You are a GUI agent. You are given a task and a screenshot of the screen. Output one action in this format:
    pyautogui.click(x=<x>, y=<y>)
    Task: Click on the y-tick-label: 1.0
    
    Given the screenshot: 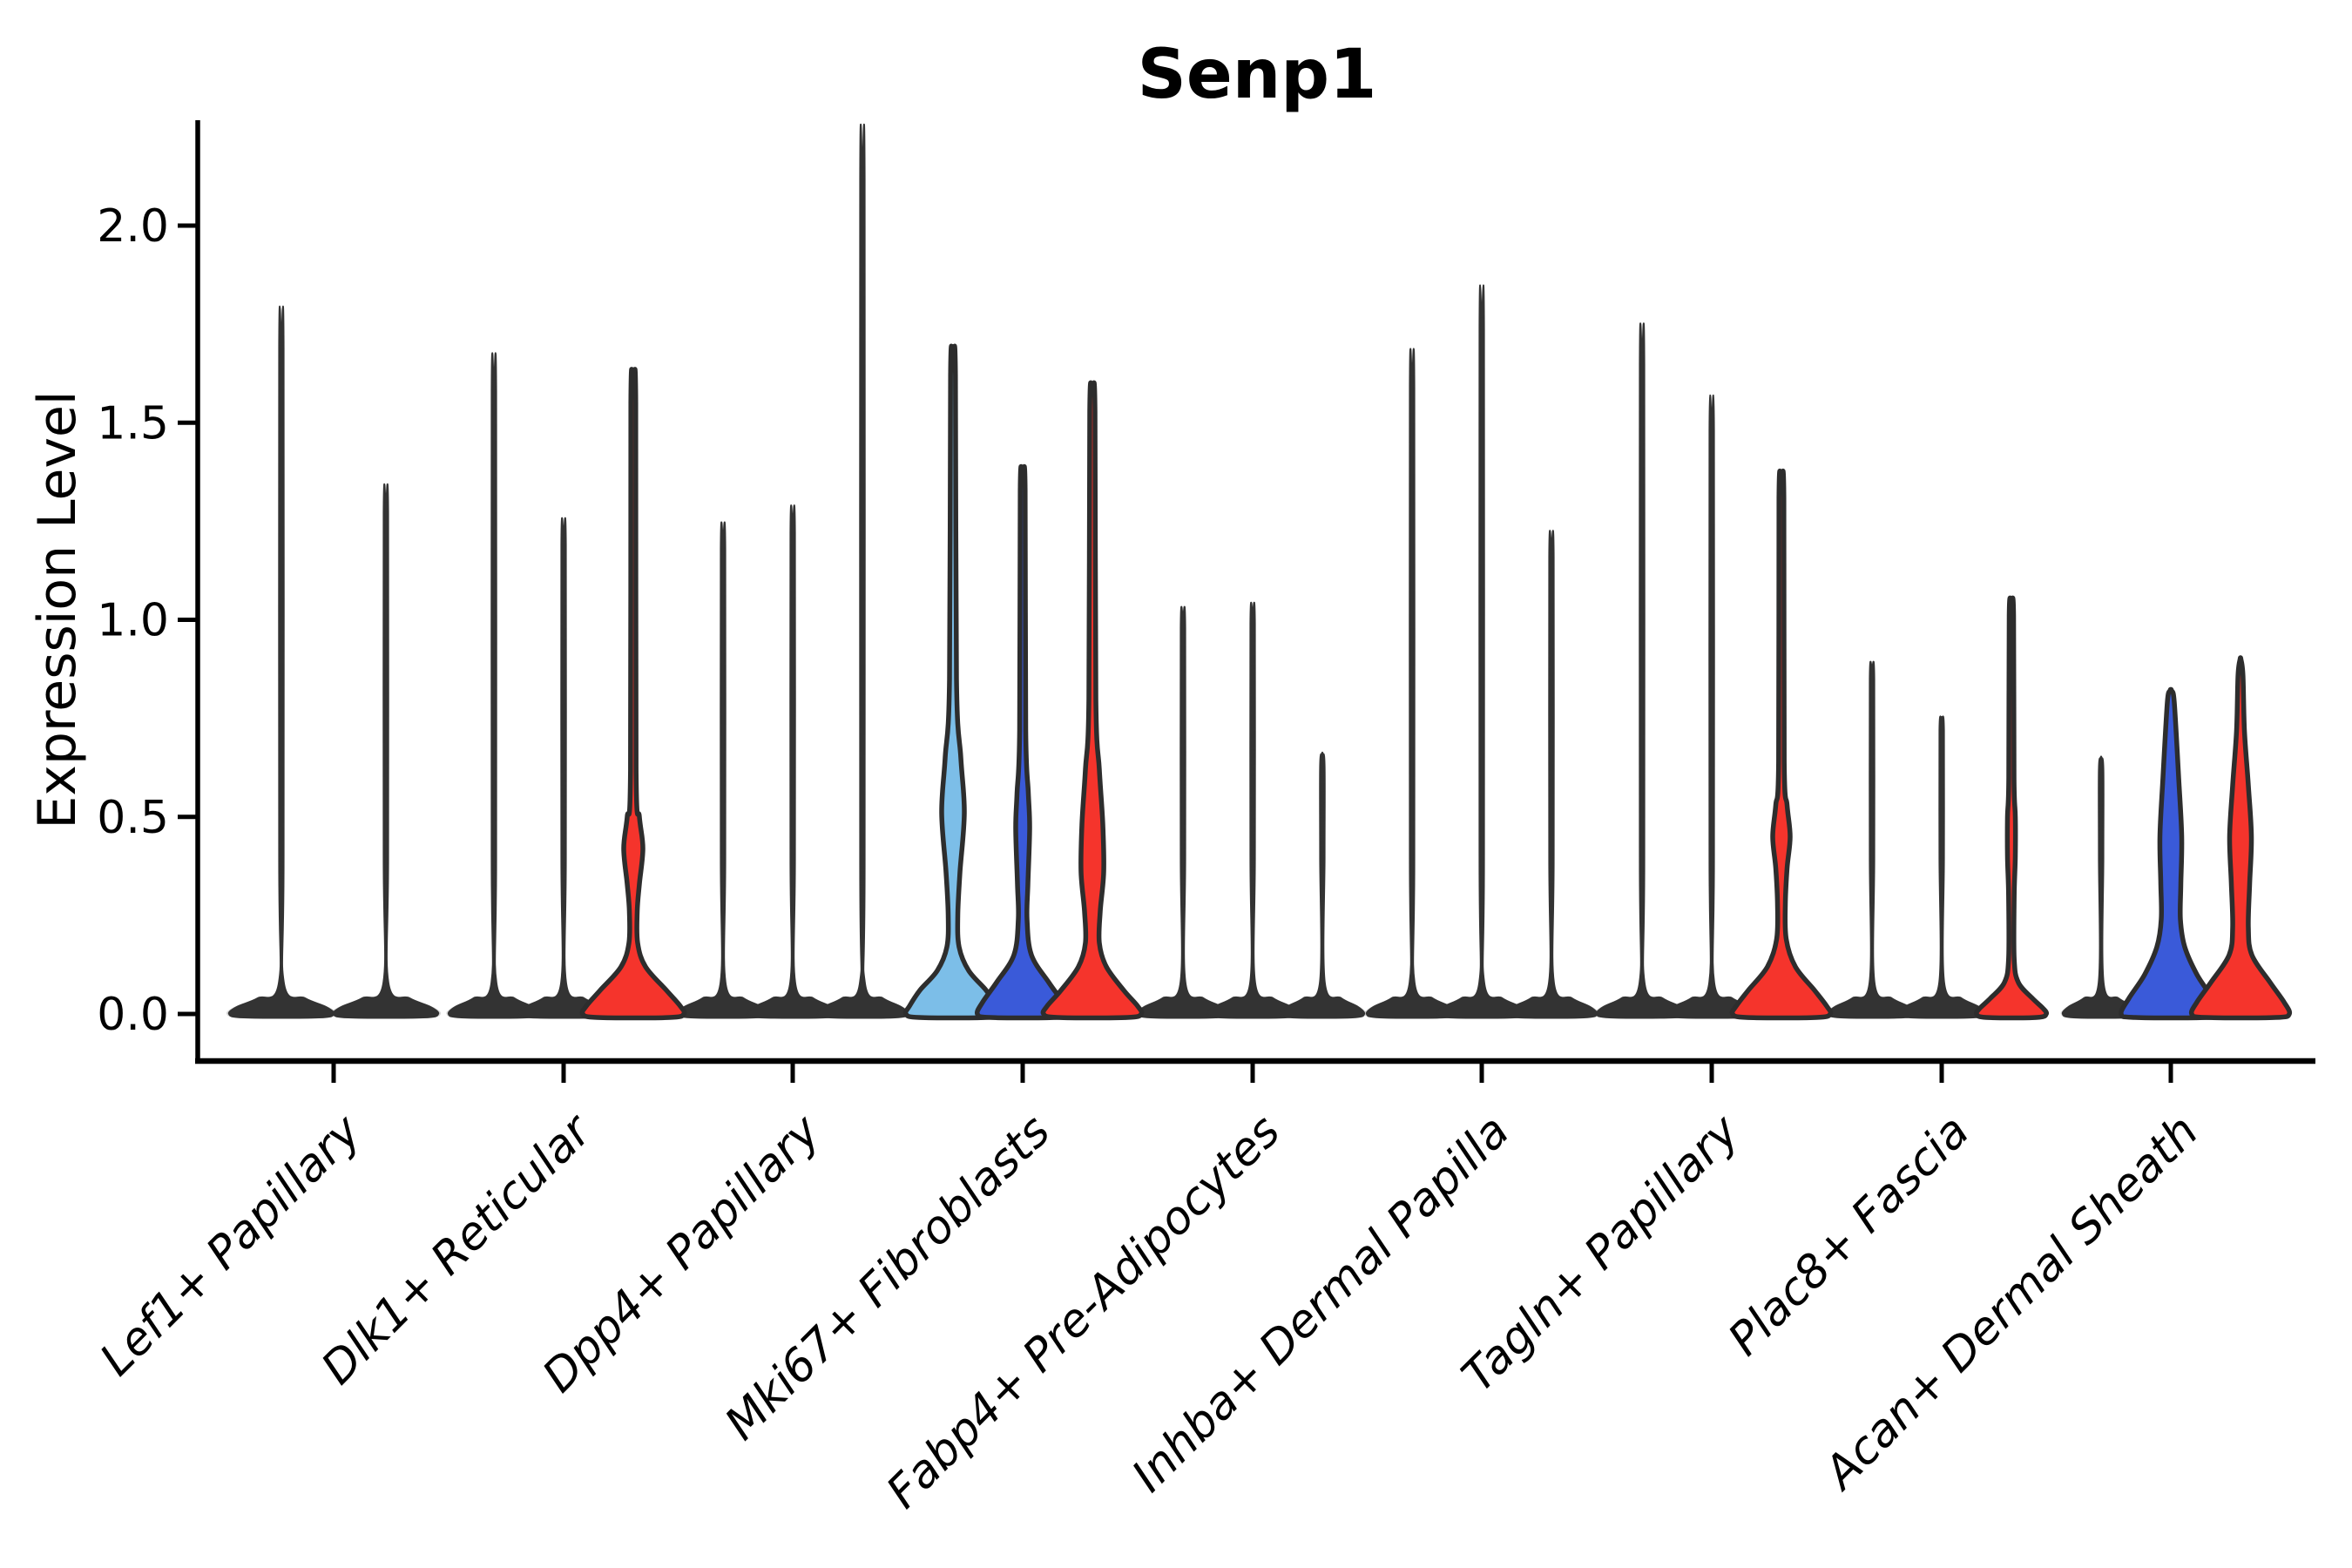 What is the action you would take?
    pyautogui.click(x=133, y=621)
    